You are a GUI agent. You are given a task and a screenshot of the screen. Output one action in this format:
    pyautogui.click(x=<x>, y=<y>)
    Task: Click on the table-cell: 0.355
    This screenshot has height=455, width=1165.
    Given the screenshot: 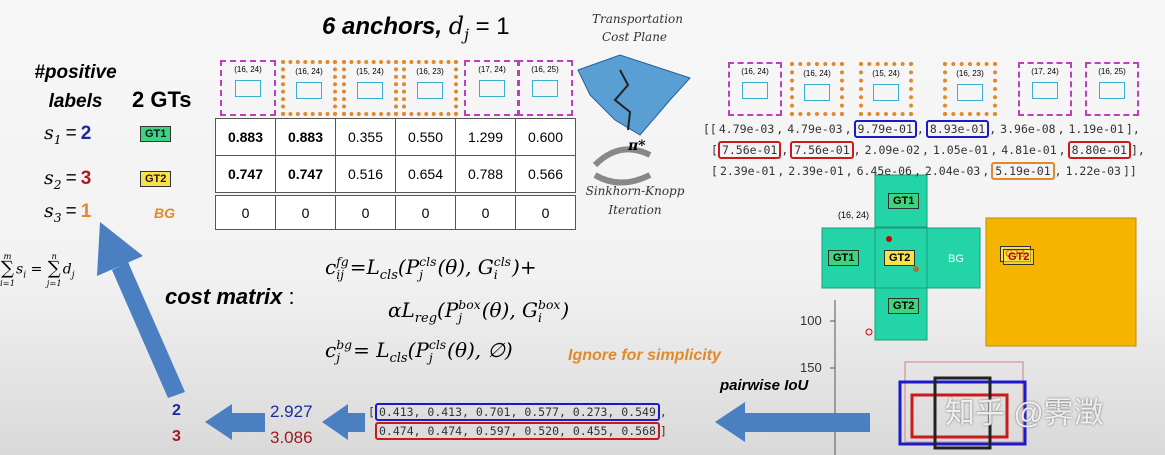 What is the action you would take?
    pyautogui.click(x=365, y=137)
    